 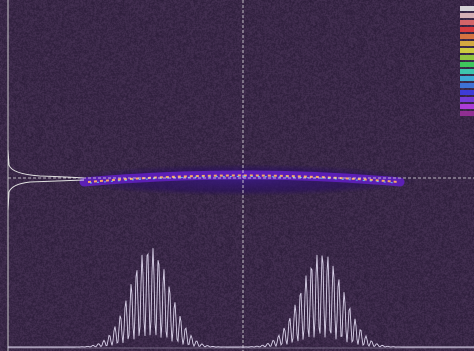 What do you see at coordinates (46, 164) in the screenshot?
I see `vertical-profile-curve` at bounding box center [46, 164].